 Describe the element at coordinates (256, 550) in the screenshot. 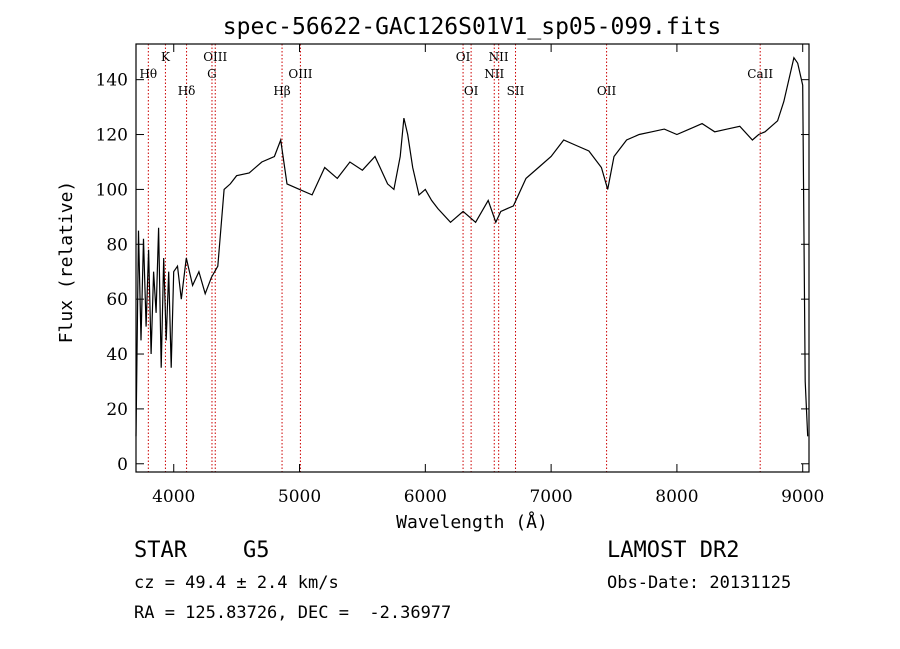

I see `object-subclass: G5` at that location.